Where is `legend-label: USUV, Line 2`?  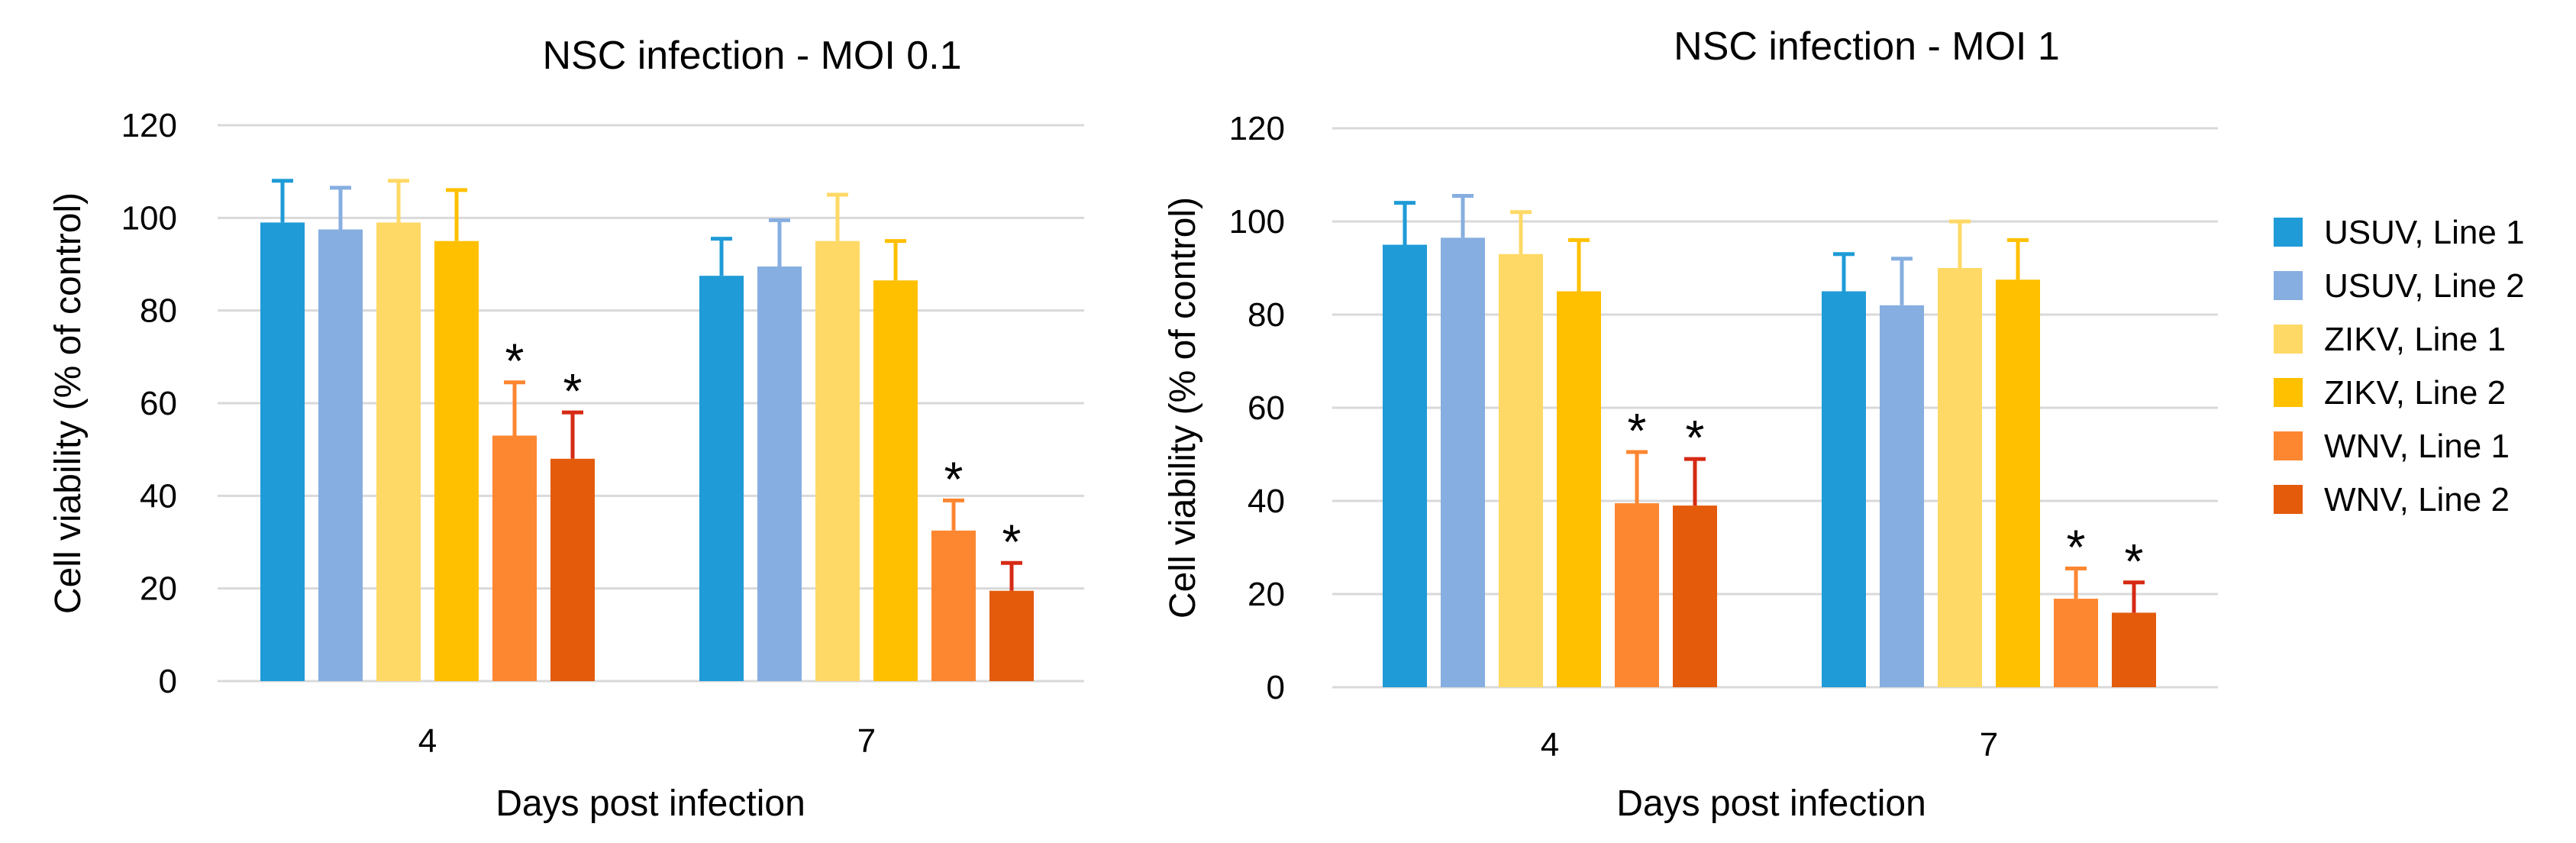 legend-label: USUV, Line 2 is located at coordinates (2424, 286).